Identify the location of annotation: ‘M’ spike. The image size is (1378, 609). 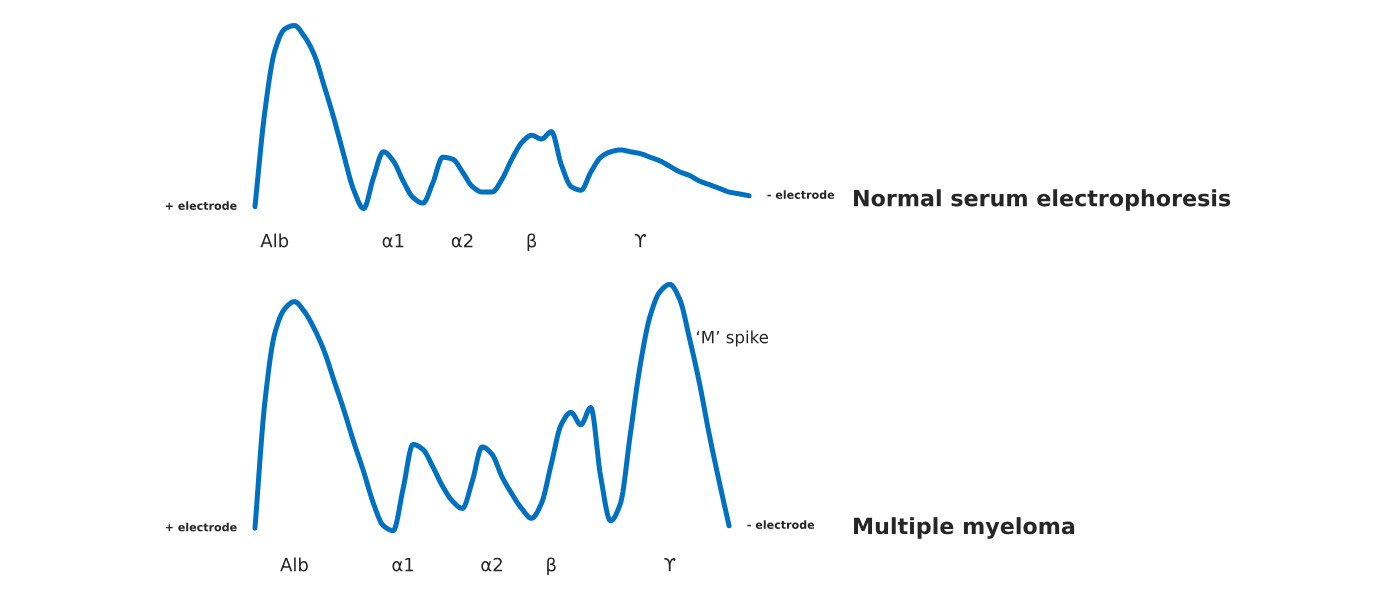
(732, 338).